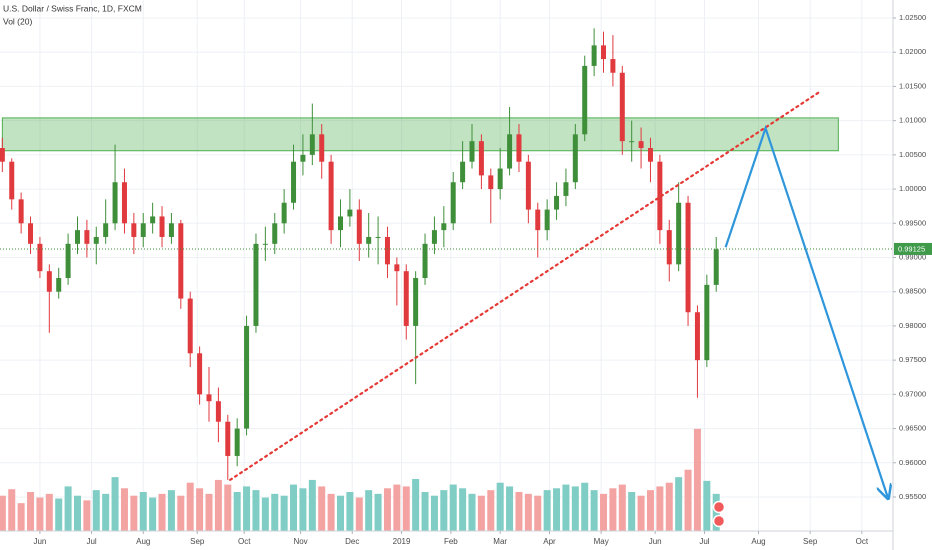  Describe the element at coordinates (549, 541) in the screenshot. I see `x-tick-label: Apr` at that location.